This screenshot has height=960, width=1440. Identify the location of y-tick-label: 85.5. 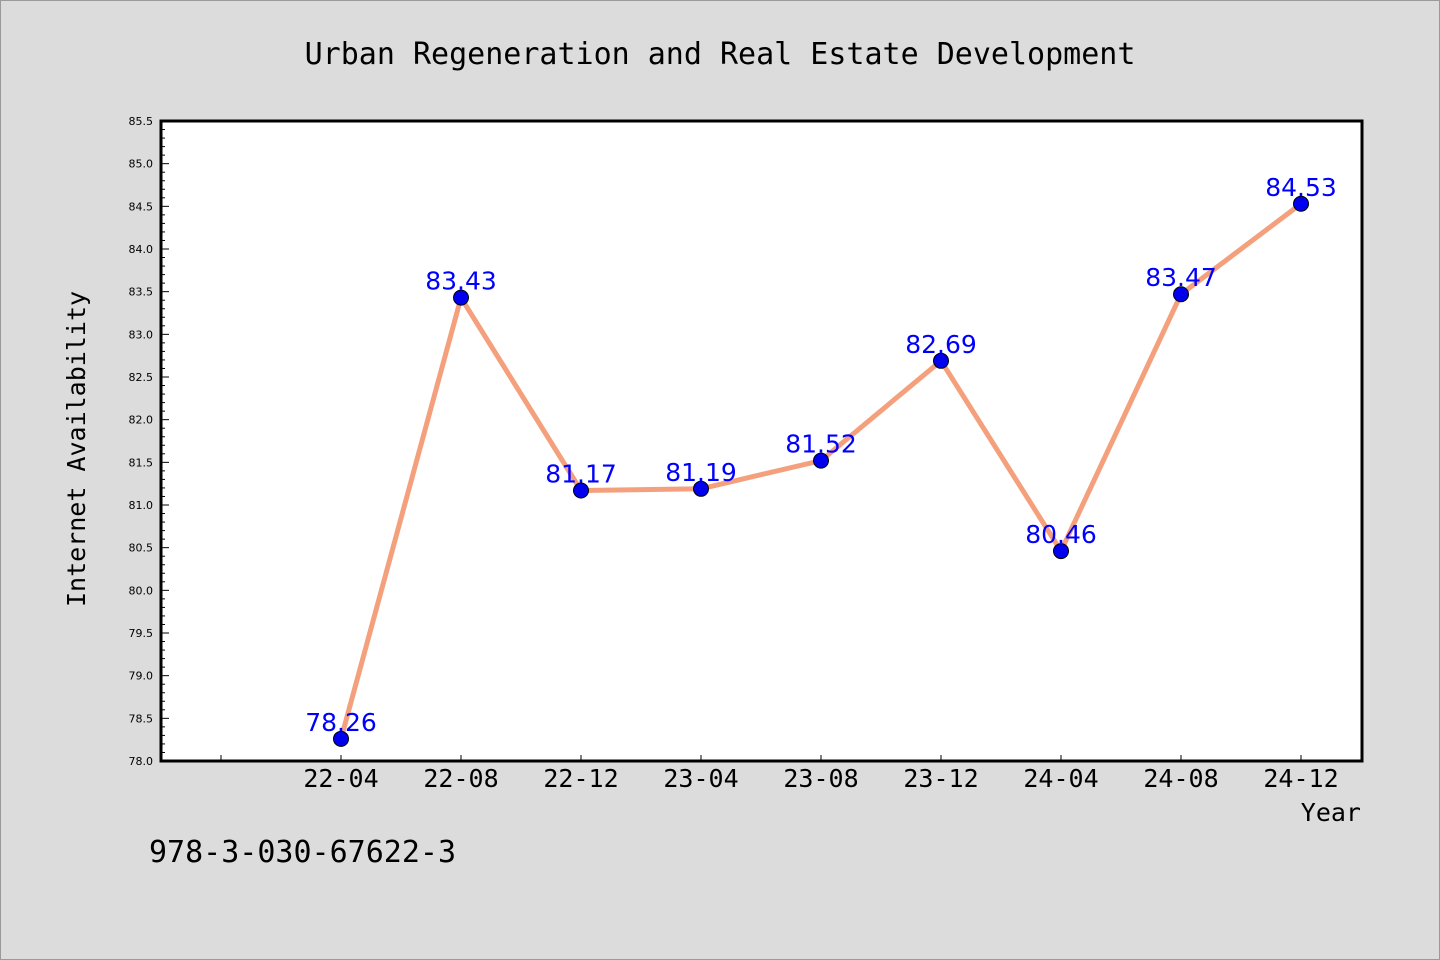
(141, 121).